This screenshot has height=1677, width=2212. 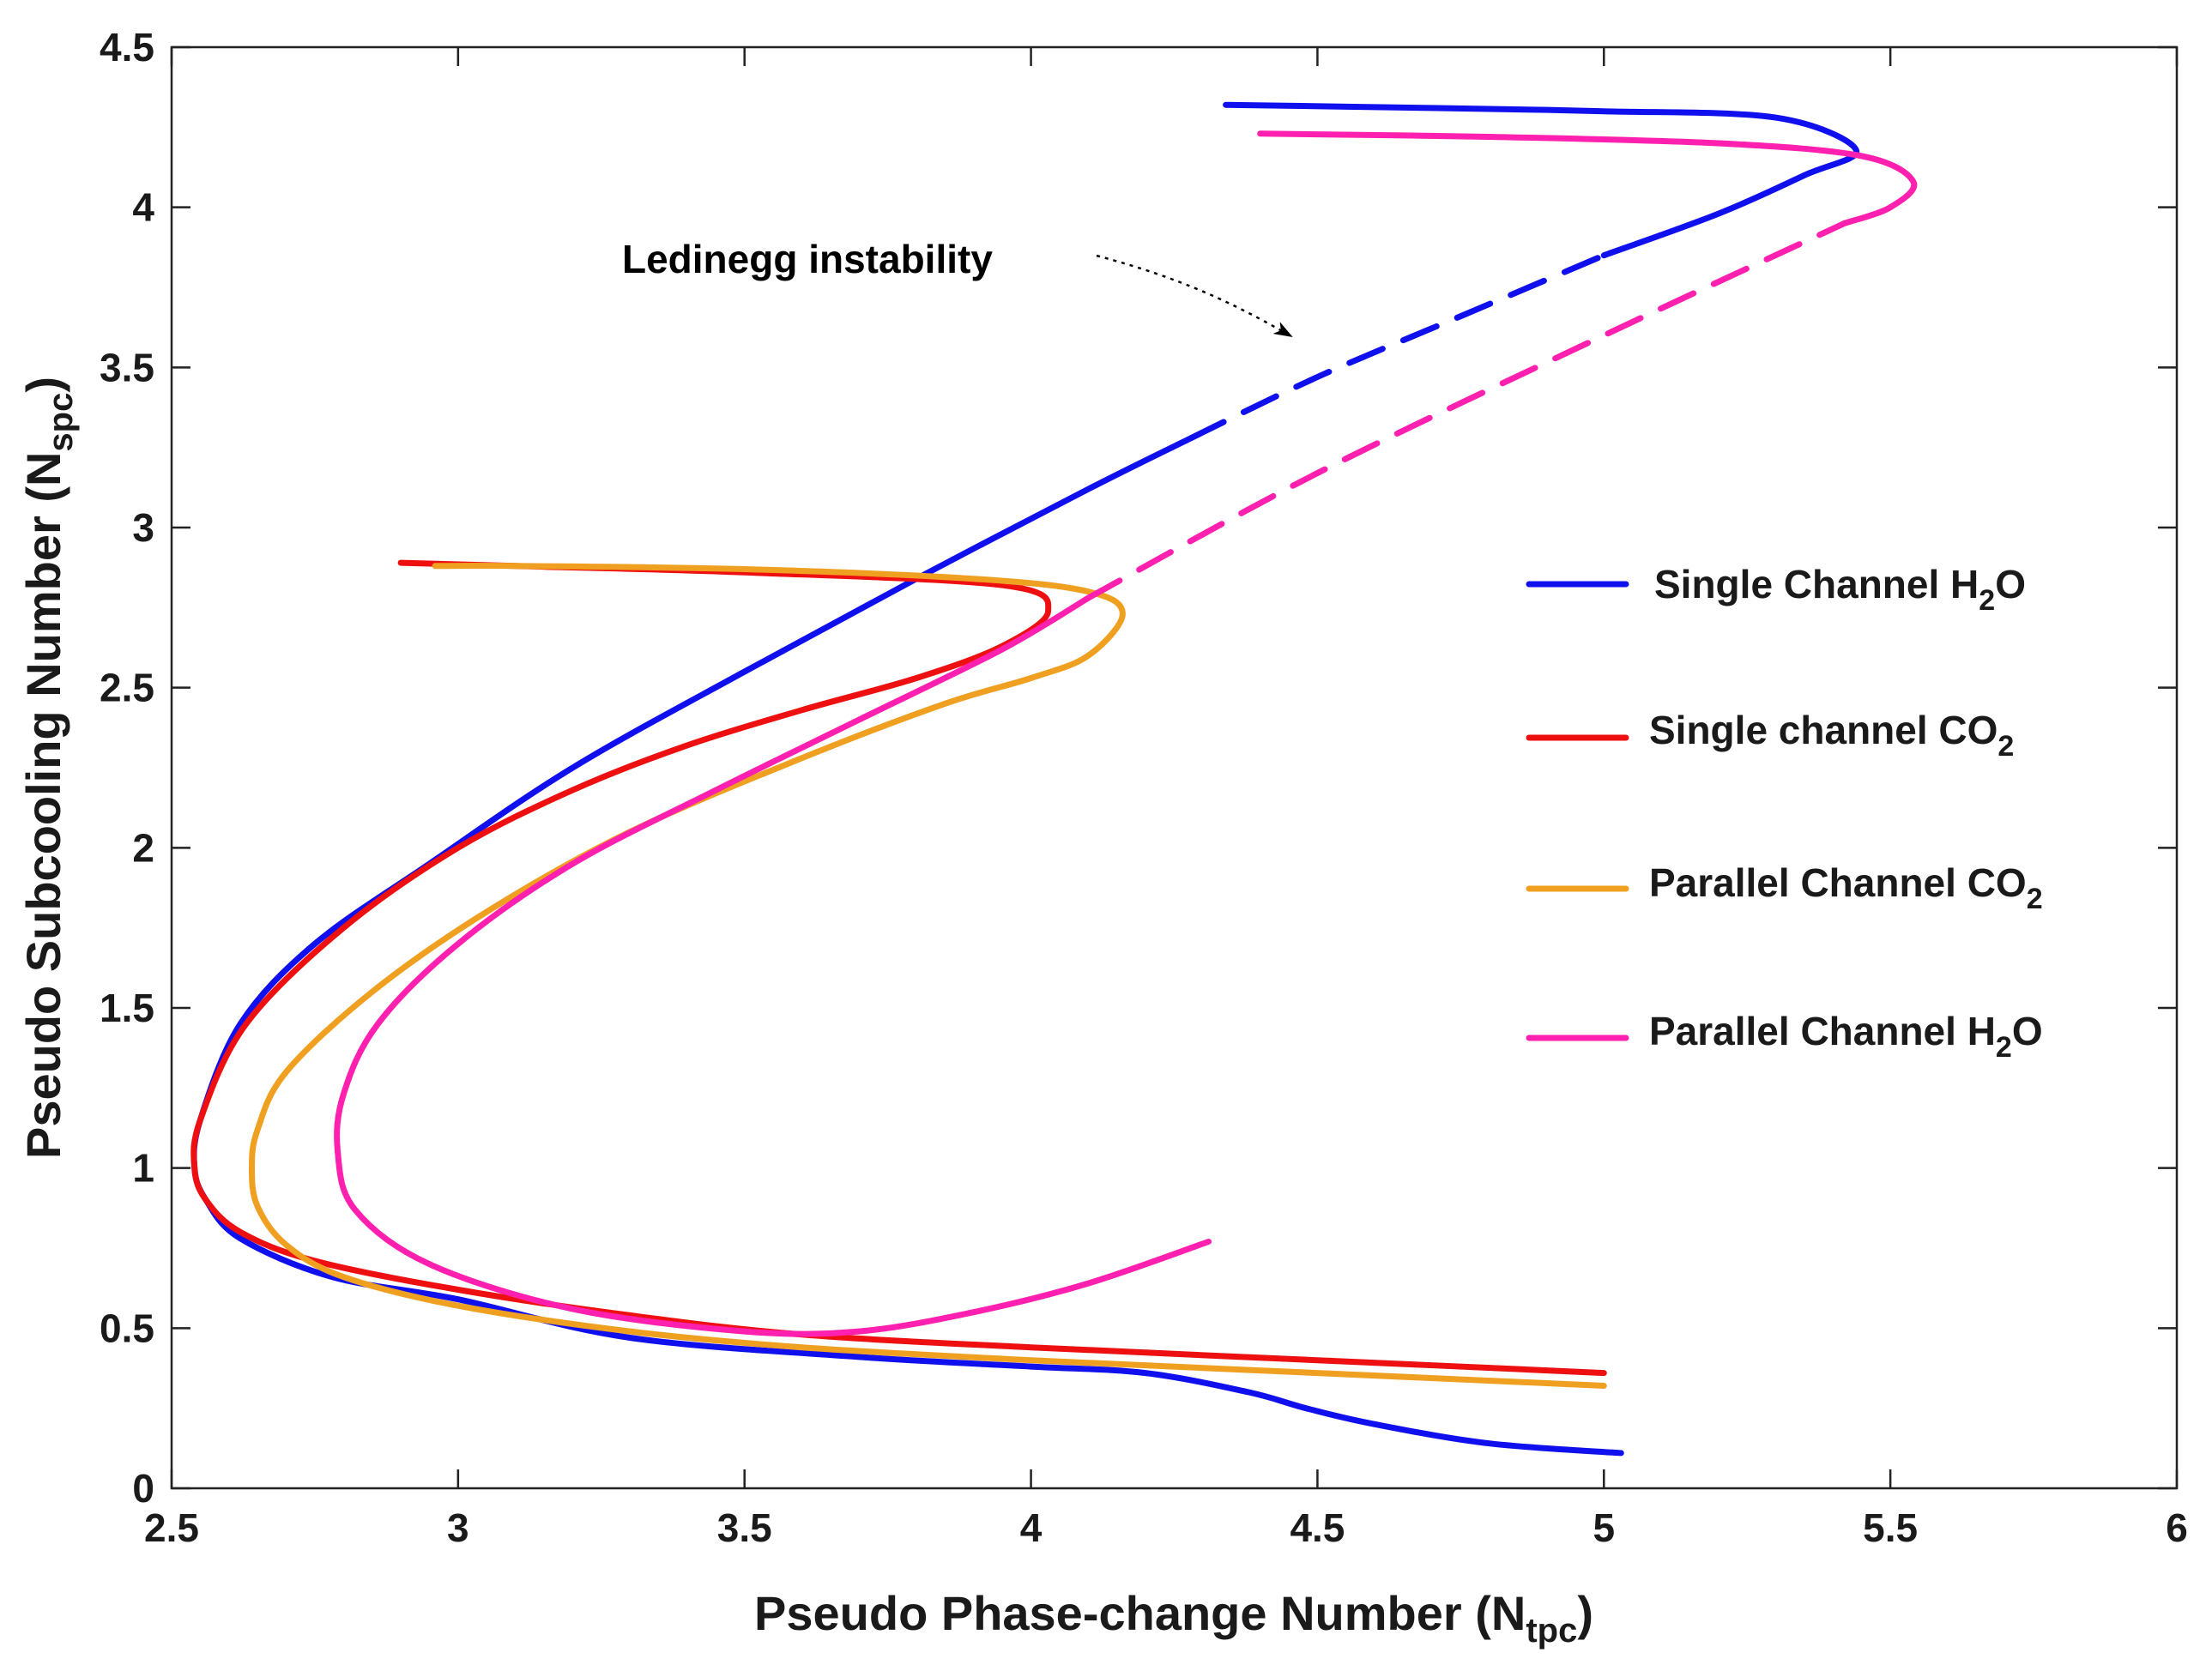 I want to click on y-axis-label: Pseudo Subcooling Number (Nspc), so click(x=48, y=768).